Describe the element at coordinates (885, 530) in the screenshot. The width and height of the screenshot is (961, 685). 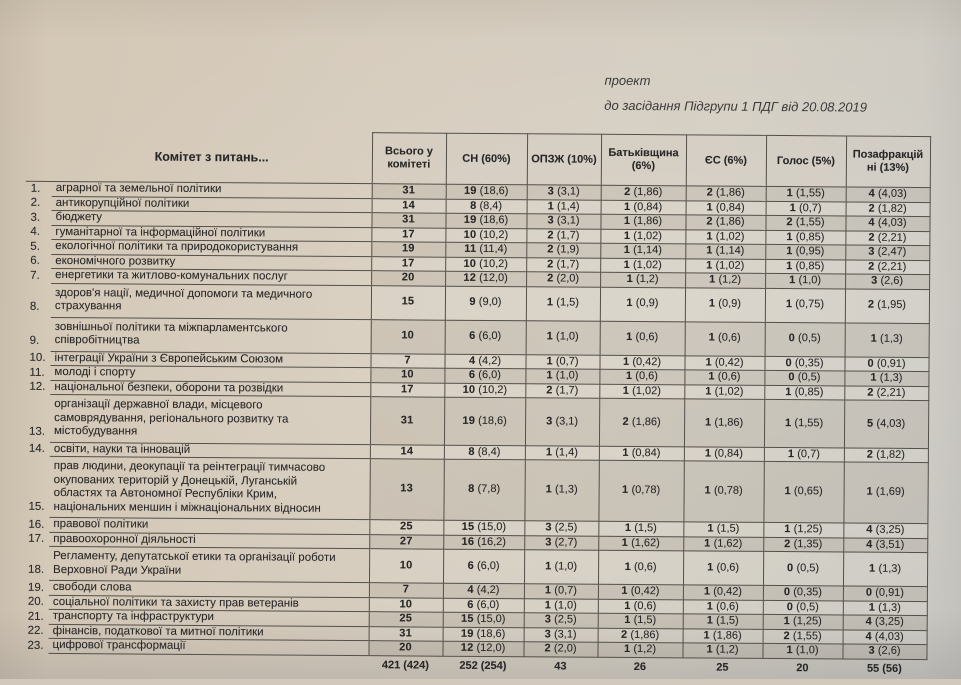
I see `value-cell: 4 (3,25)` at that location.